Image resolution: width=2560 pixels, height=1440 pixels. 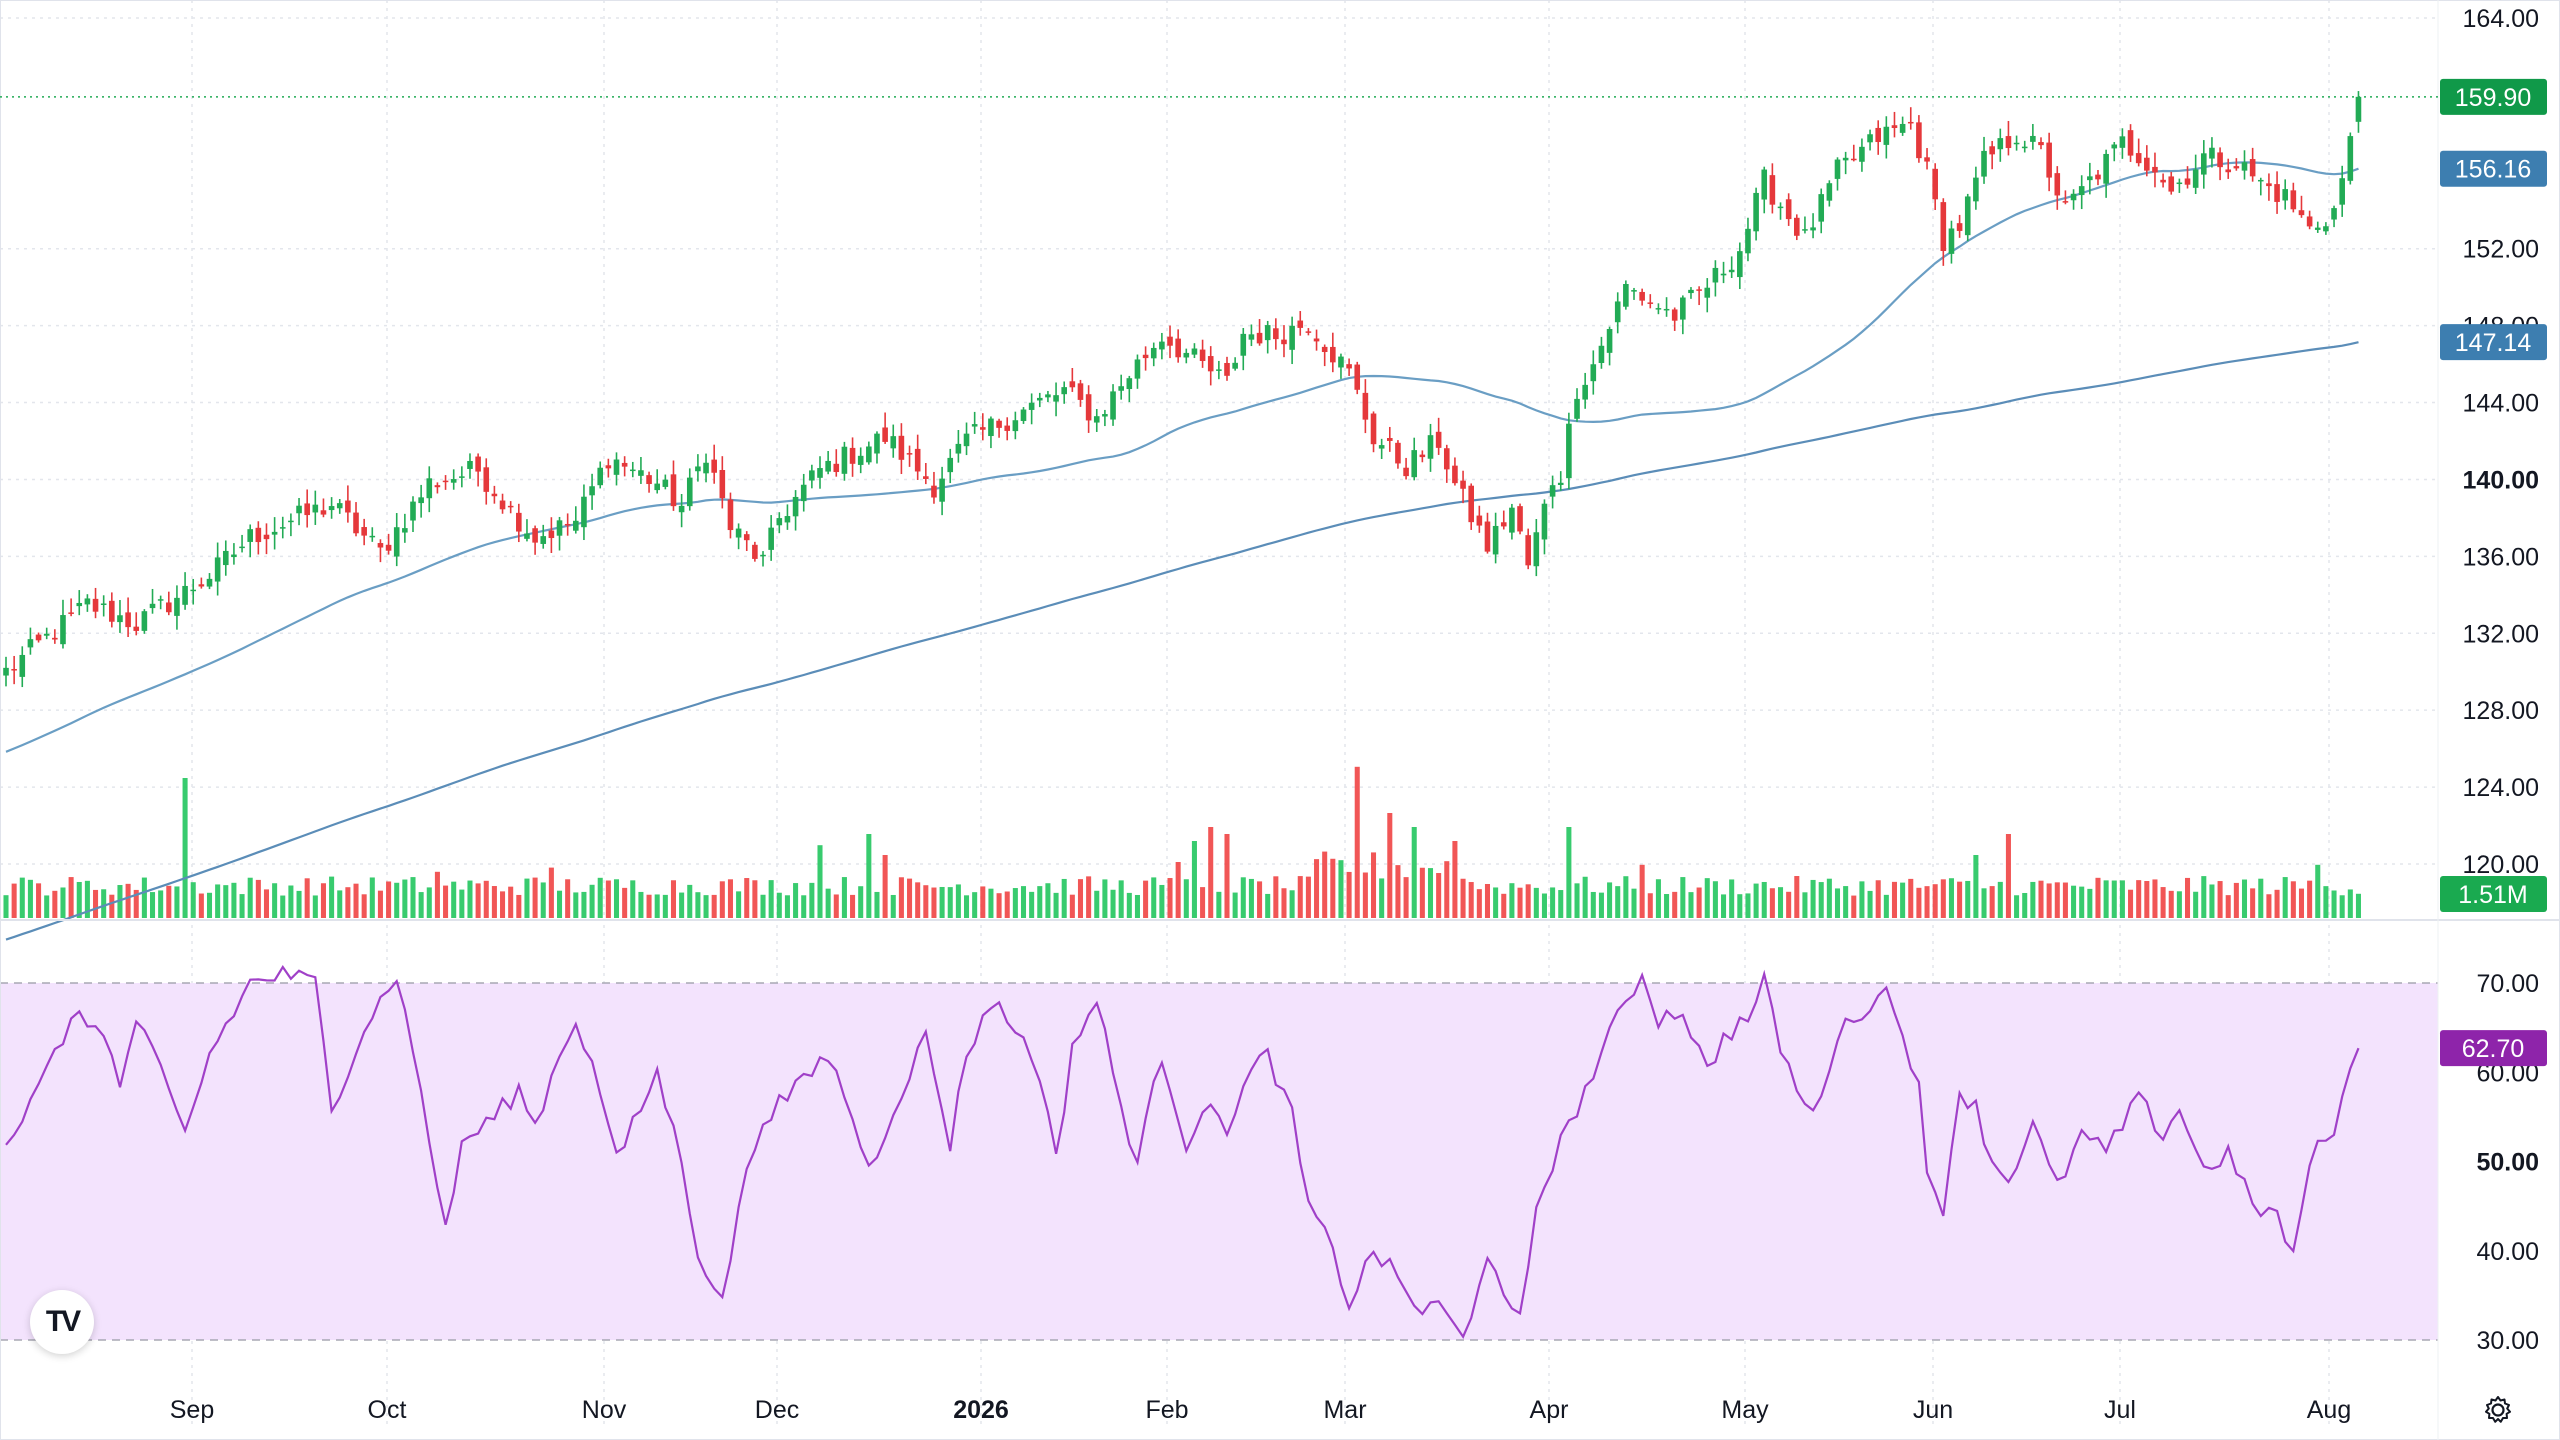 I want to click on settings-button, so click(x=2498, y=1410).